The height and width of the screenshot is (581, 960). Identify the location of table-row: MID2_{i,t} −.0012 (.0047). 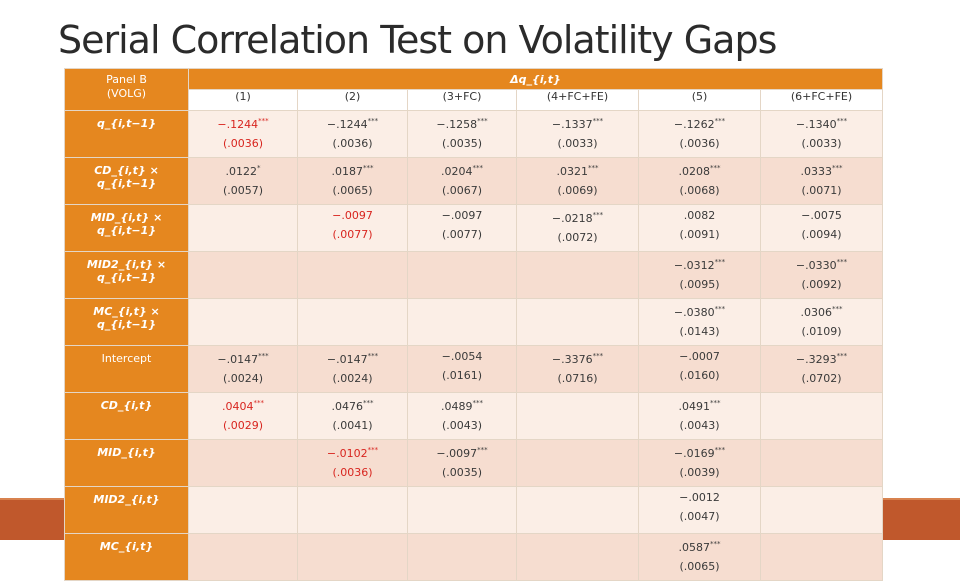
(474, 510).